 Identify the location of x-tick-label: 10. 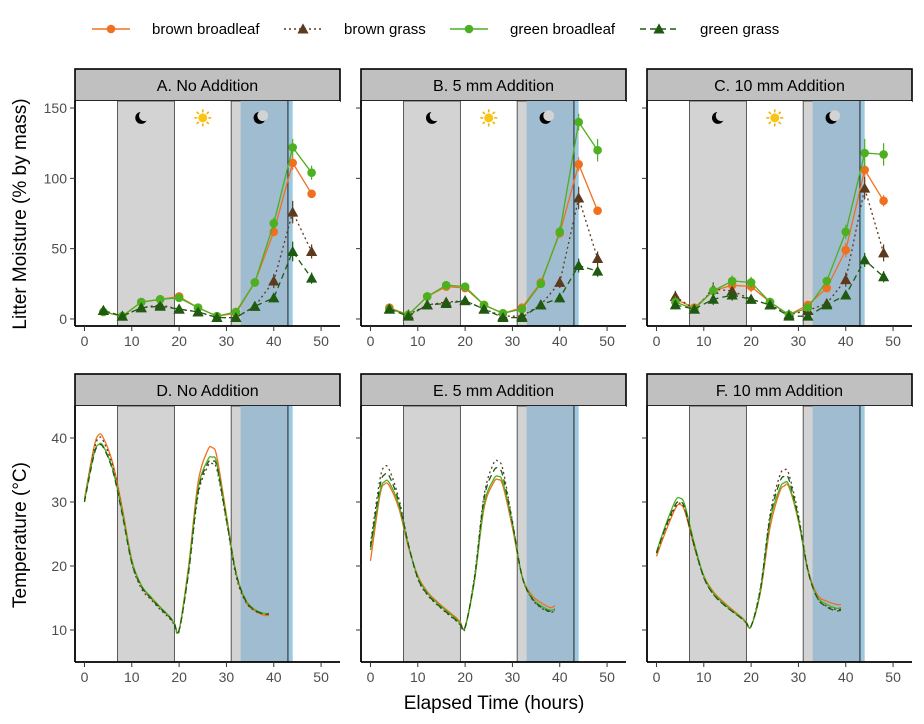
(704, 341).